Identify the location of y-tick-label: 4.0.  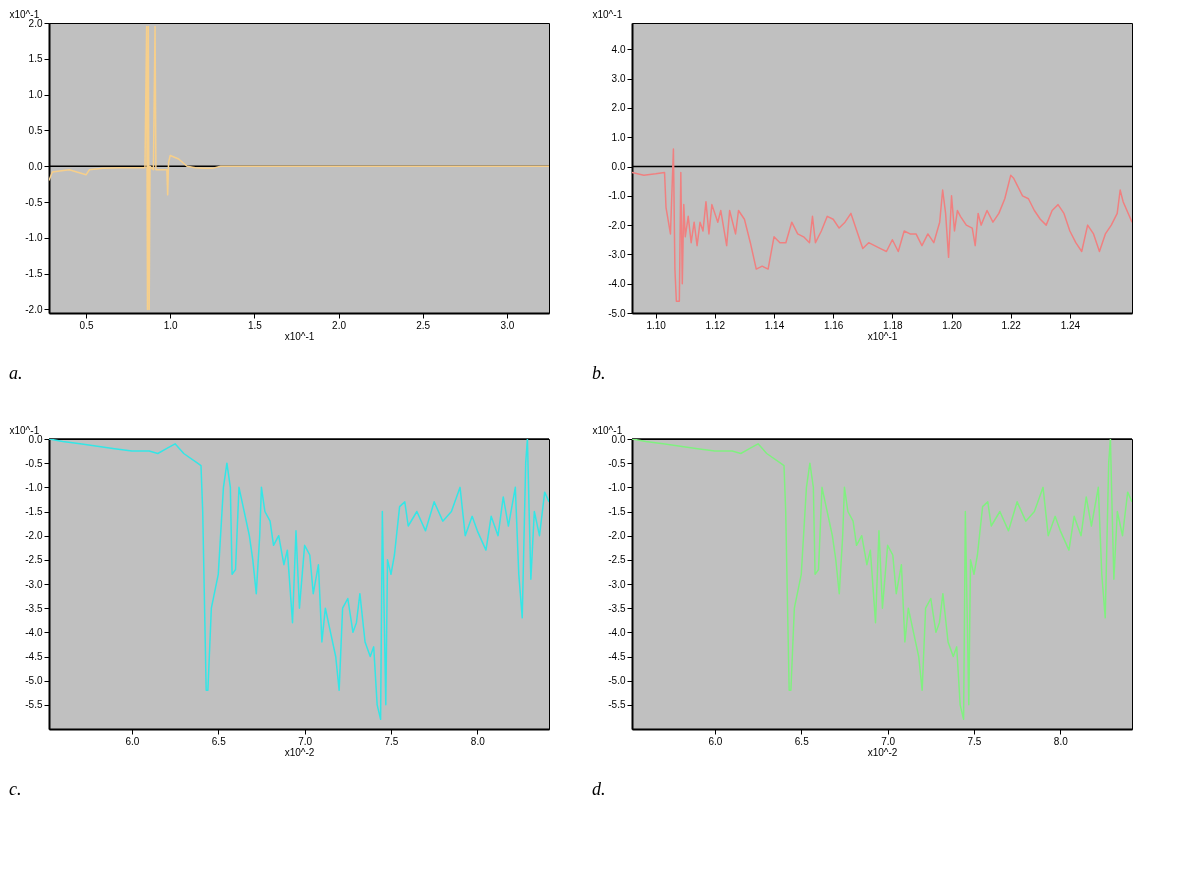
(618, 49).